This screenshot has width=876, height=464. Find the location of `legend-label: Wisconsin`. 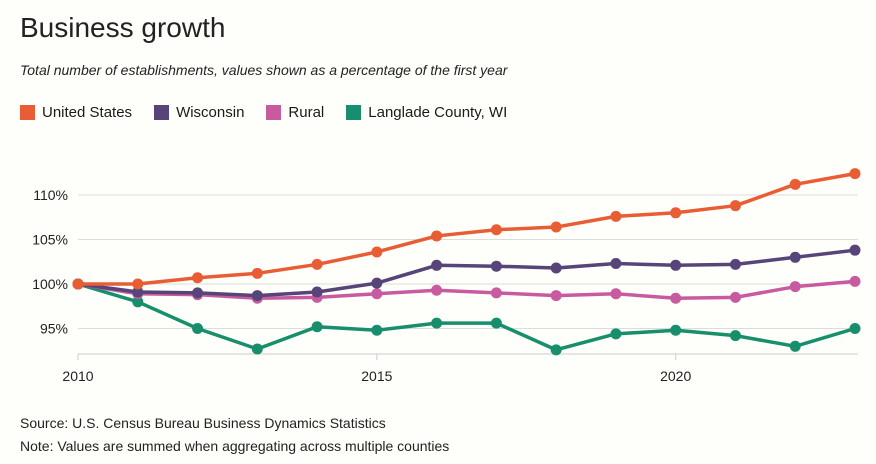

legend-label: Wisconsin is located at coordinates (210, 112).